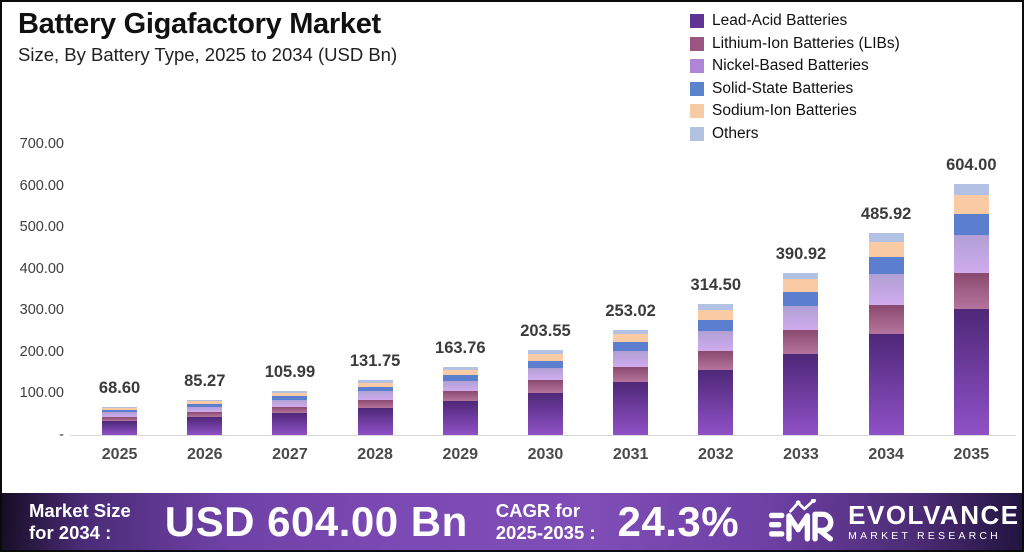  What do you see at coordinates (41, 310) in the screenshot?
I see `y-tick-label: 300.00` at bounding box center [41, 310].